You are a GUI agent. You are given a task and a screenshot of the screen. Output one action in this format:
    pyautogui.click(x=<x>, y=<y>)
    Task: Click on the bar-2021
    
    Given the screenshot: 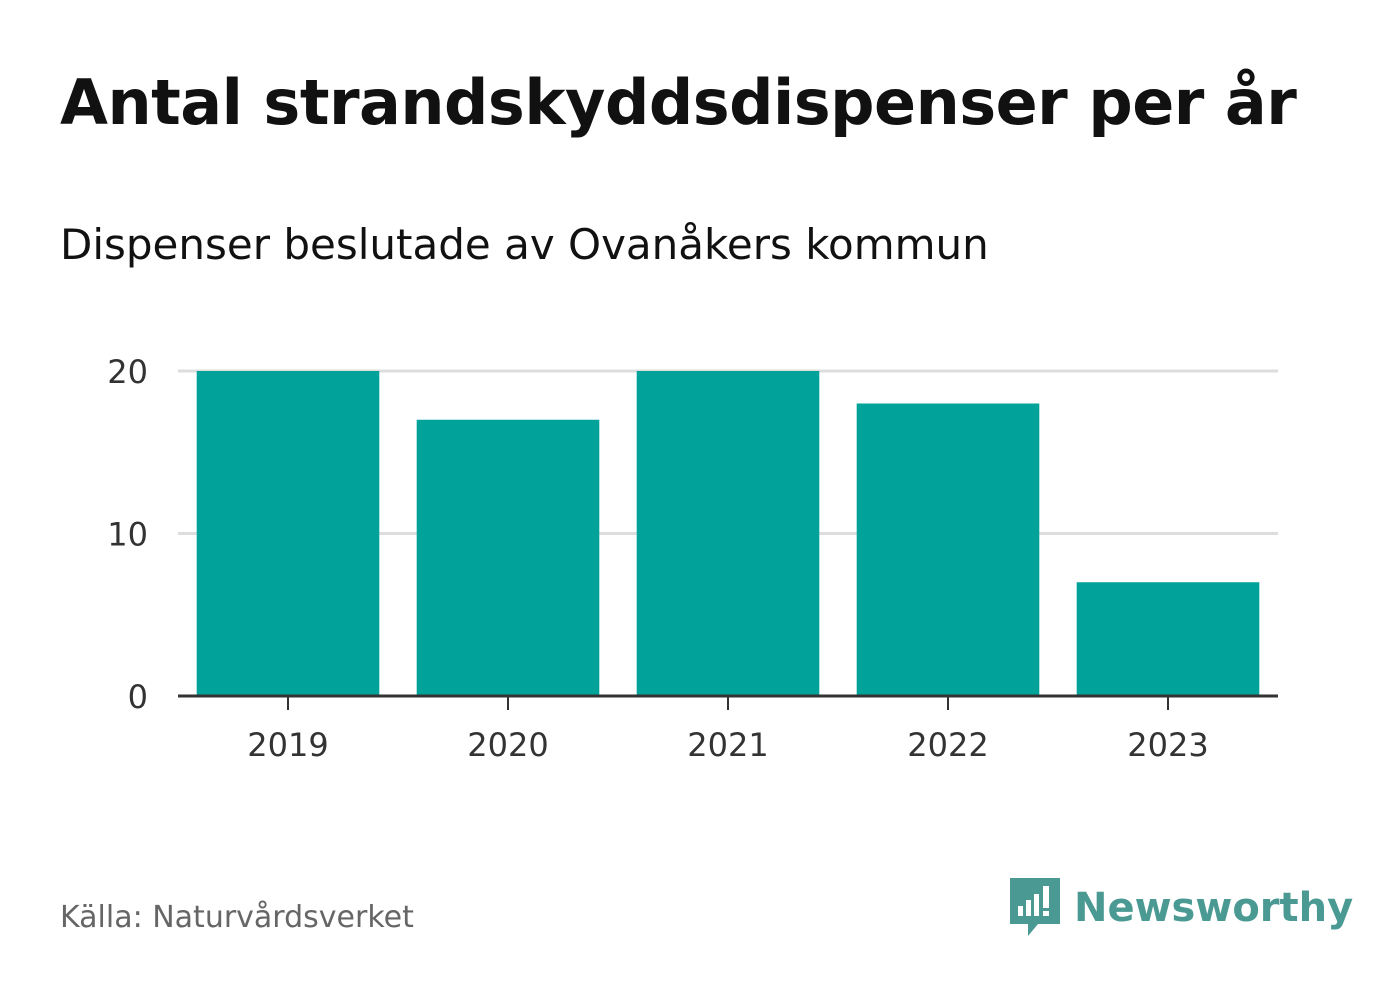 What is the action you would take?
    pyautogui.click(x=728, y=533)
    